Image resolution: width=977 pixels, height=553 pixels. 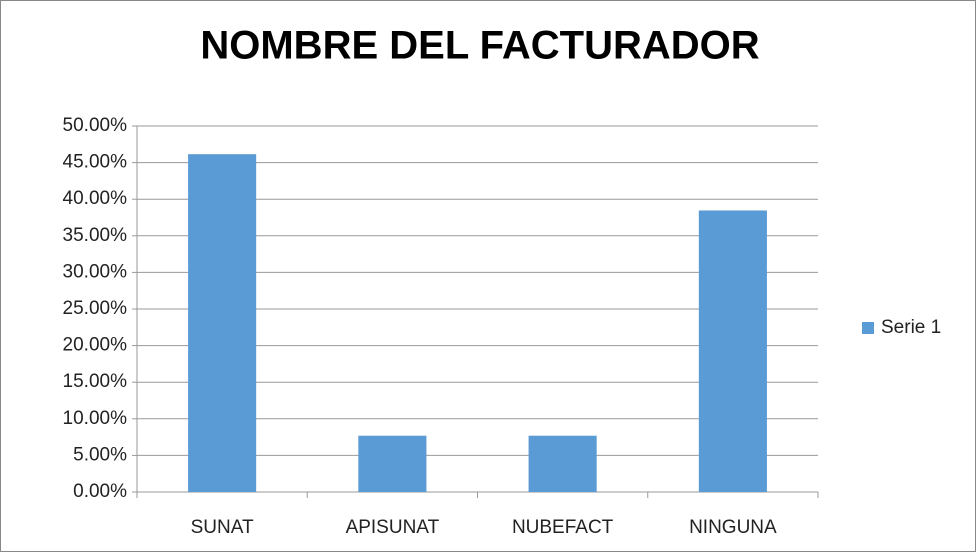 What do you see at coordinates (868, 328) in the screenshot?
I see `legend-swatch` at bounding box center [868, 328].